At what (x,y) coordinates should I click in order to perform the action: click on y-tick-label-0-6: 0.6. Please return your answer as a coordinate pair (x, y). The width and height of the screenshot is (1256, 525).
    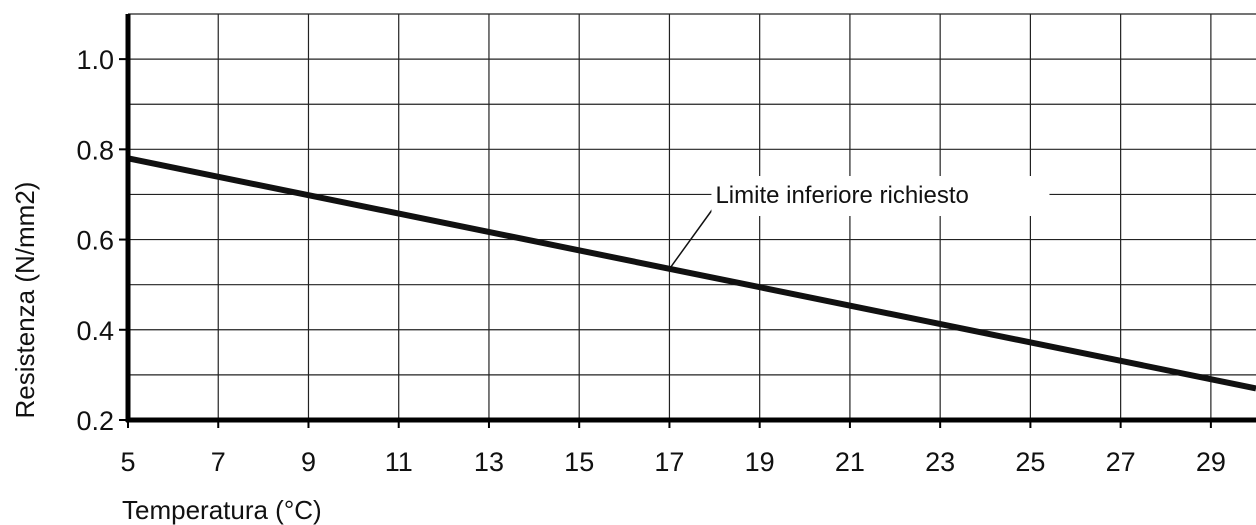
    Looking at the image, I should click on (95, 241).